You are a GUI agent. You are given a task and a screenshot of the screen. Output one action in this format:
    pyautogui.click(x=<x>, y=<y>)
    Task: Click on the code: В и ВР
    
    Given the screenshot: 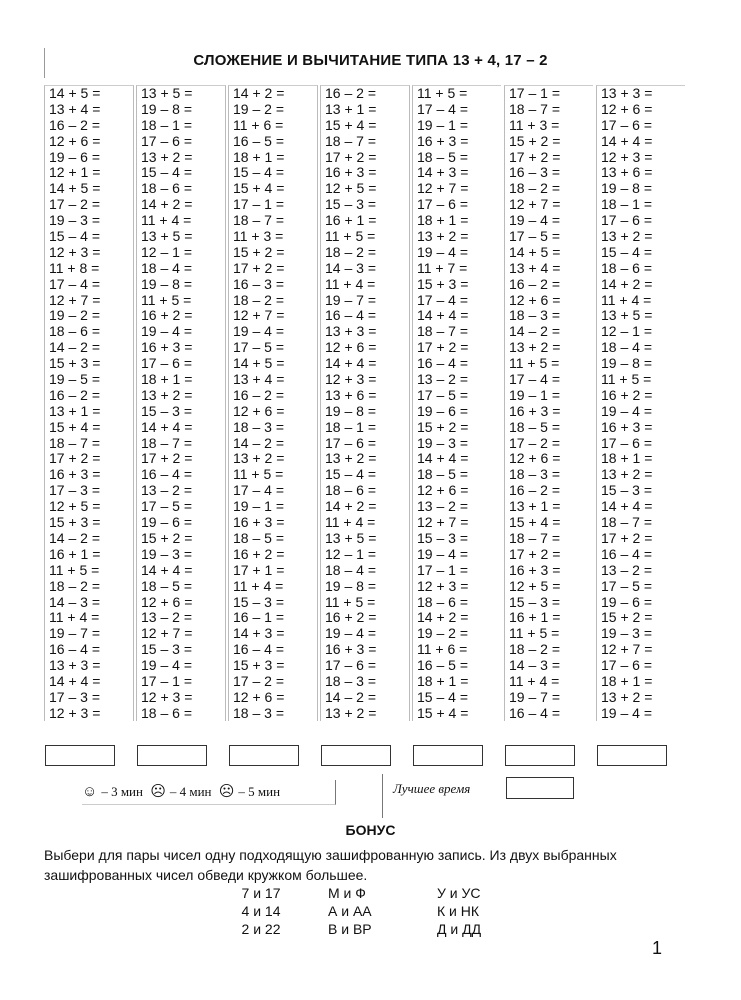 What is the action you would take?
    pyautogui.click(x=350, y=929)
    